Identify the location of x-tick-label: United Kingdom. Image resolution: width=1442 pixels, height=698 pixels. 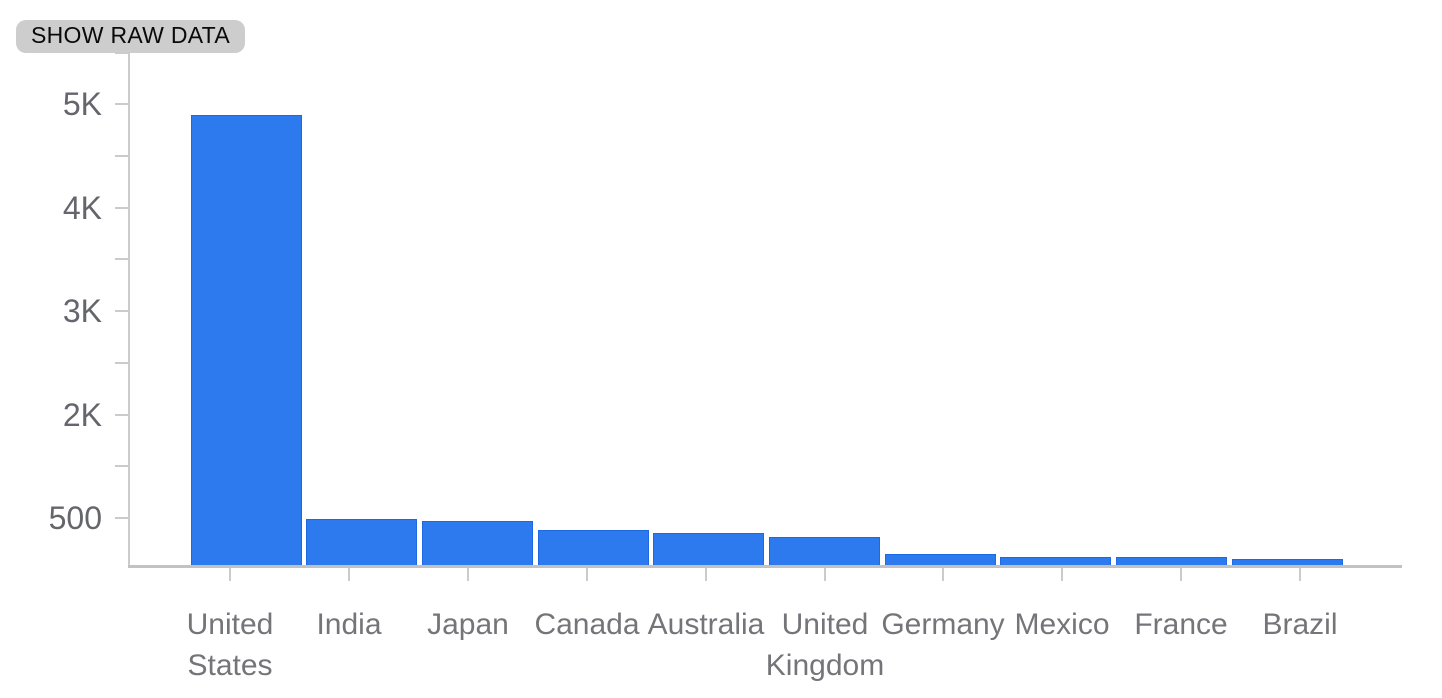
(825, 645).